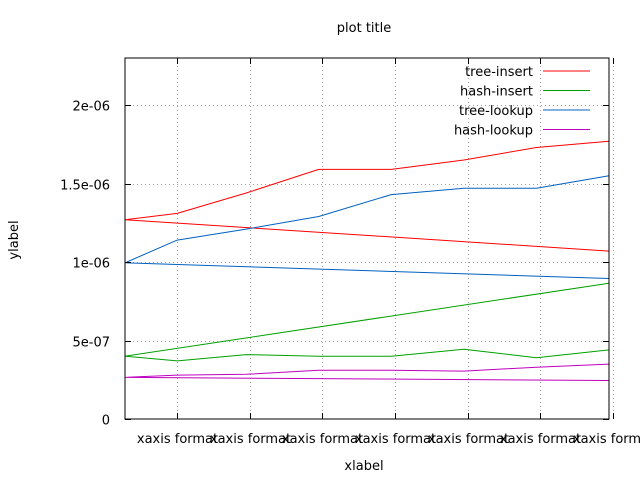 This screenshot has height=480, width=640. What do you see at coordinates (91, 107) in the screenshot?
I see `y-tick-label: 2e-06` at bounding box center [91, 107].